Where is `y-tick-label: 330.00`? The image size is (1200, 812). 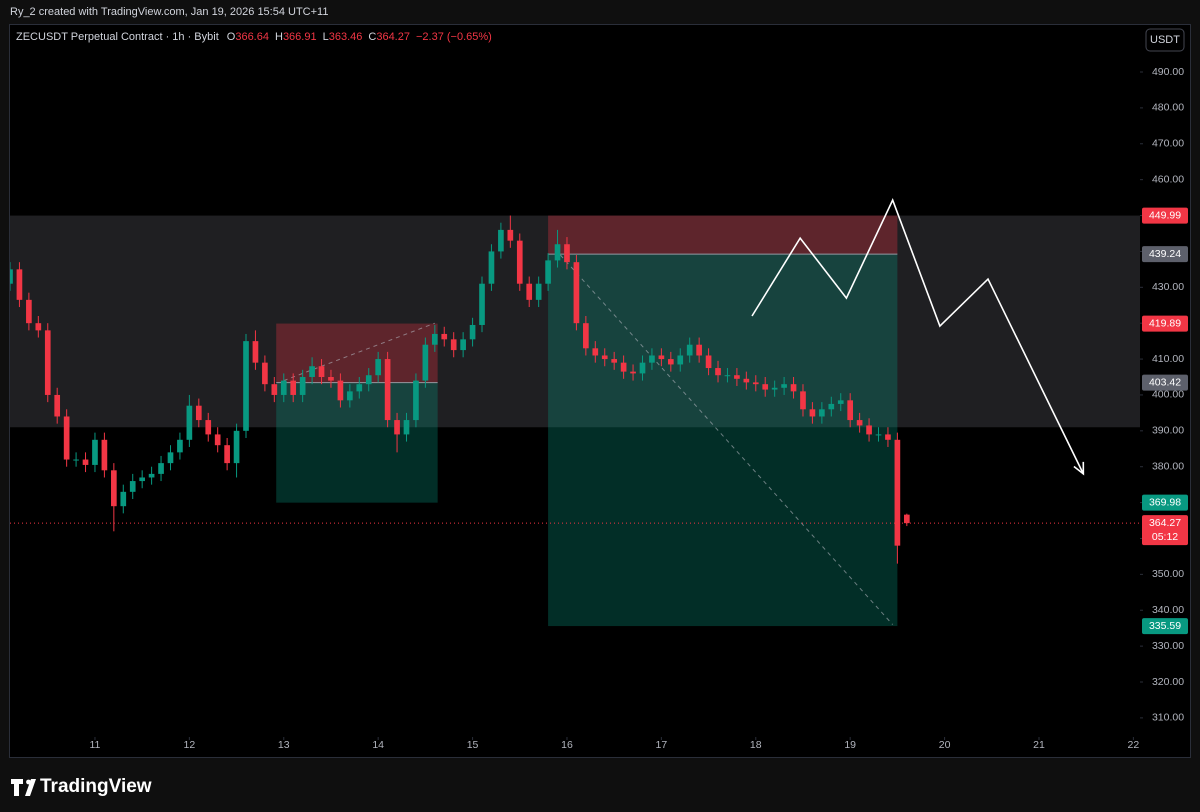
y-tick-label: 330.00 is located at coordinates (1168, 646).